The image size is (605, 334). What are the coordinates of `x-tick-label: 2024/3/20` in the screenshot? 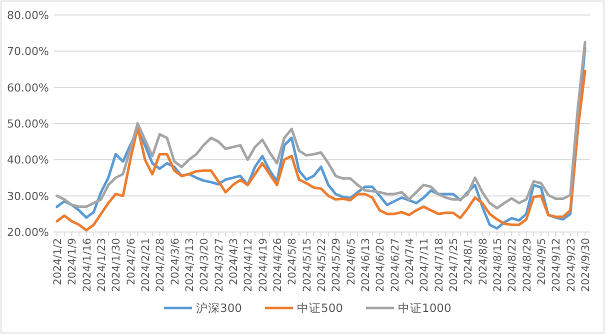 It's located at (204, 265).